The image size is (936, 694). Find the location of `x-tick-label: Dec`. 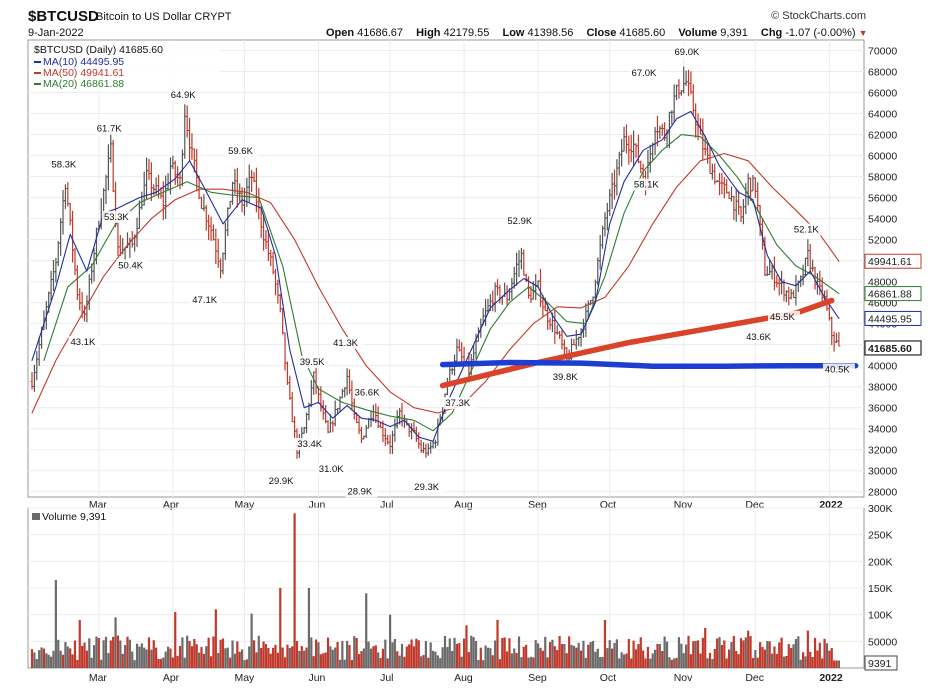

x-tick-label: Dec is located at coordinates (754, 505).